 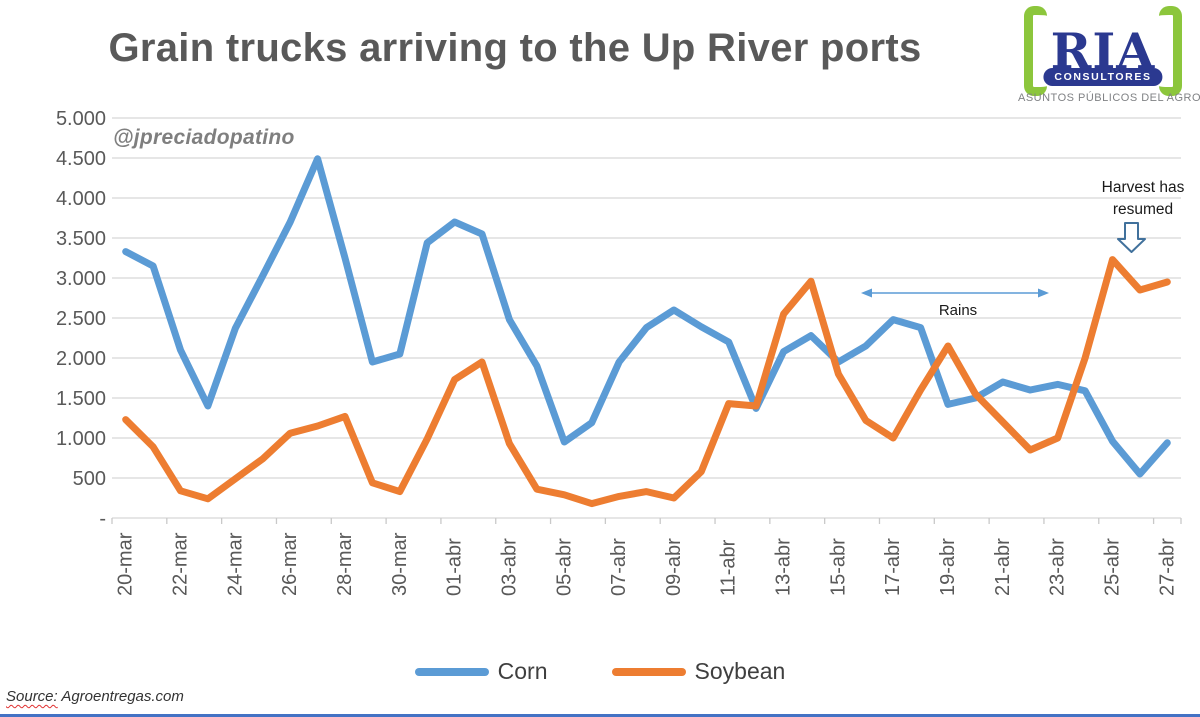 What do you see at coordinates (1003, 567) in the screenshot?
I see `x-tick-label: 21-abr` at bounding box center [1003, 567].